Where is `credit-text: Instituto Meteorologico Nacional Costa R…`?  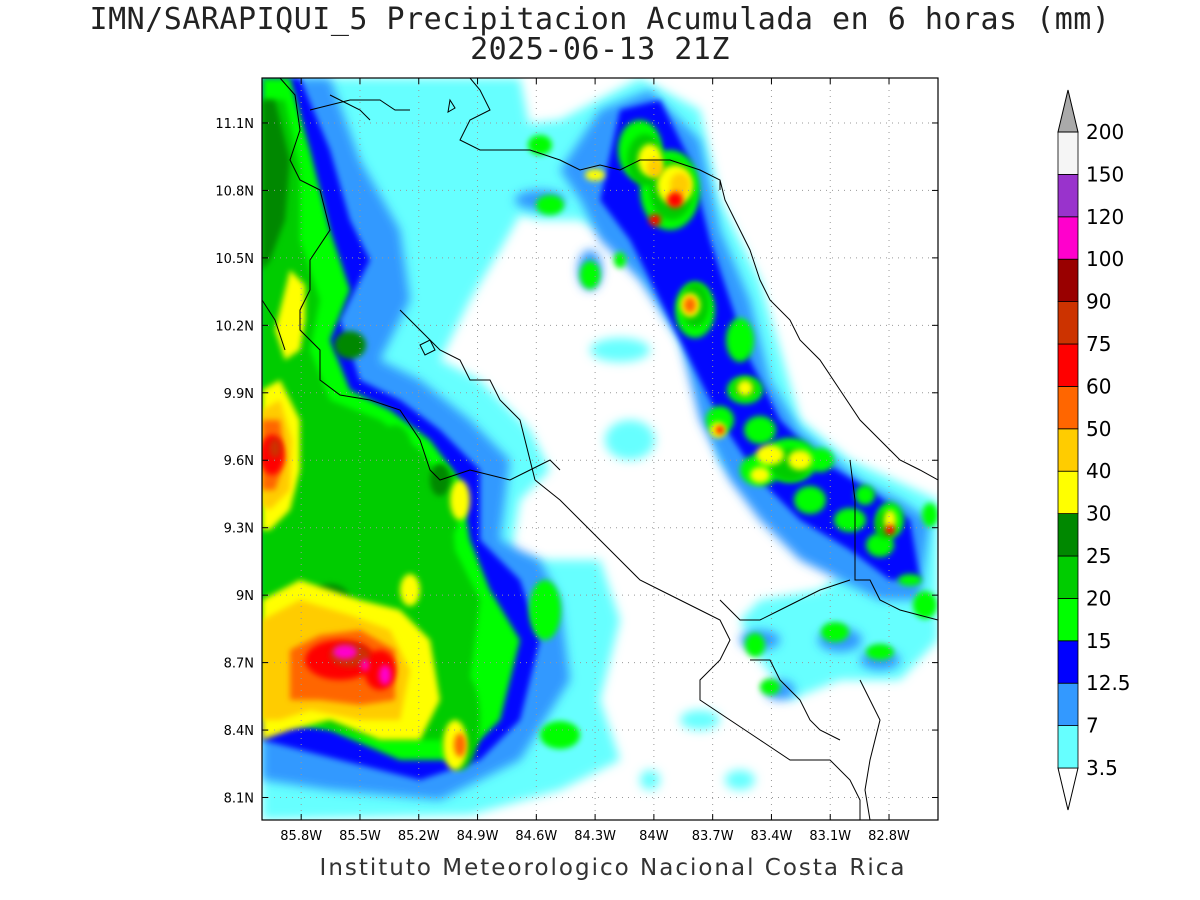
credit-text: Instituto Meteorologico Nacional Costa R… is located at coordinates (613, 868).